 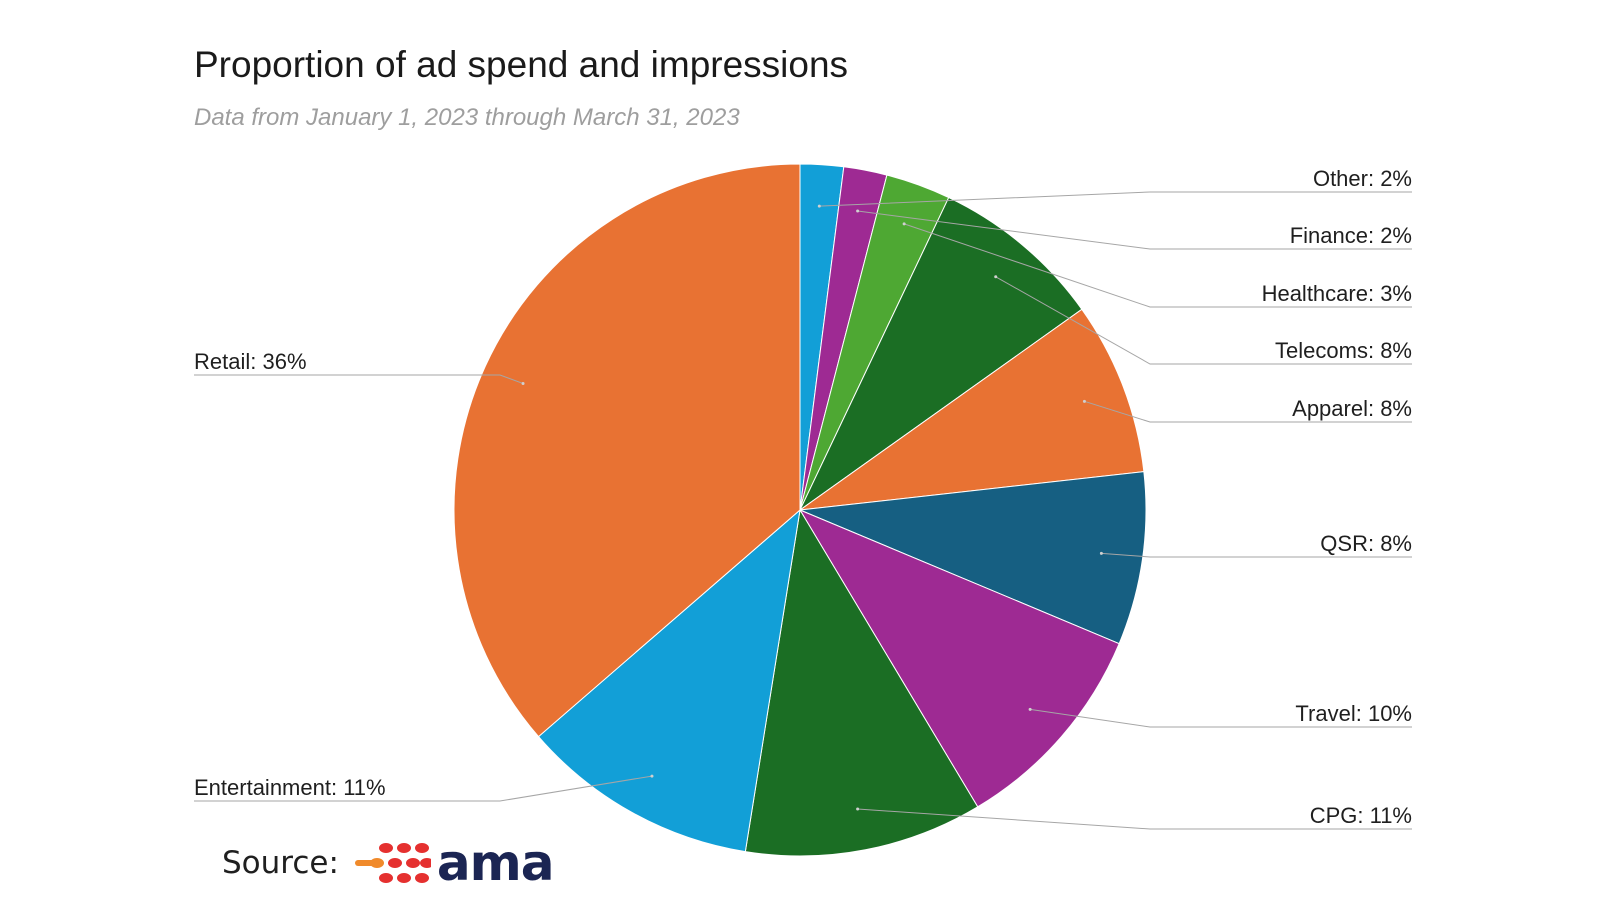 I want to click on pie-slice-apparel, so click(x=971, y=409).